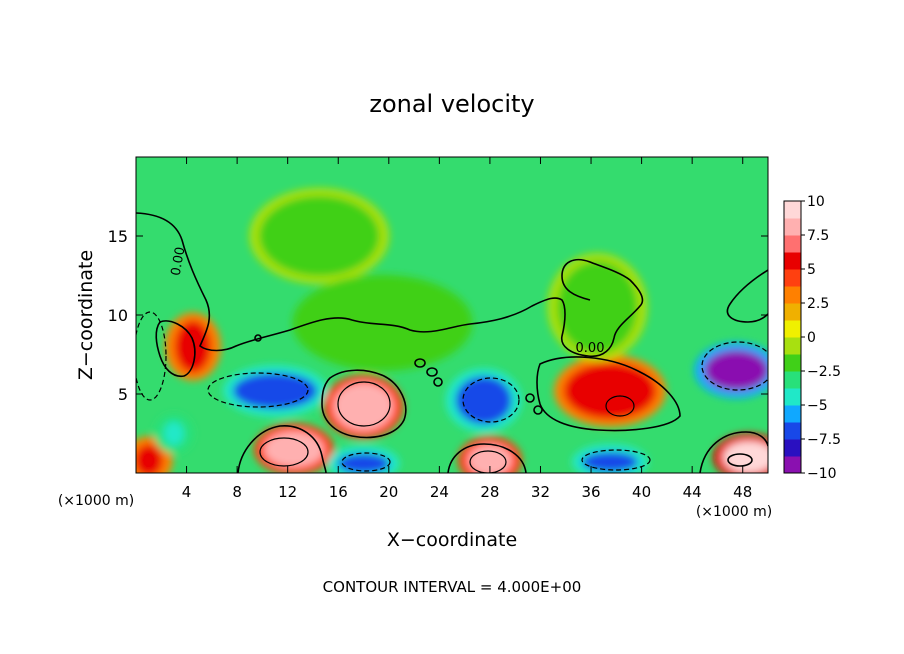 This screenshot has height=654, width=904. Describe the element at coordinates (187, 492) in the screenshot. I see `x-tick-label: 4` at that location.